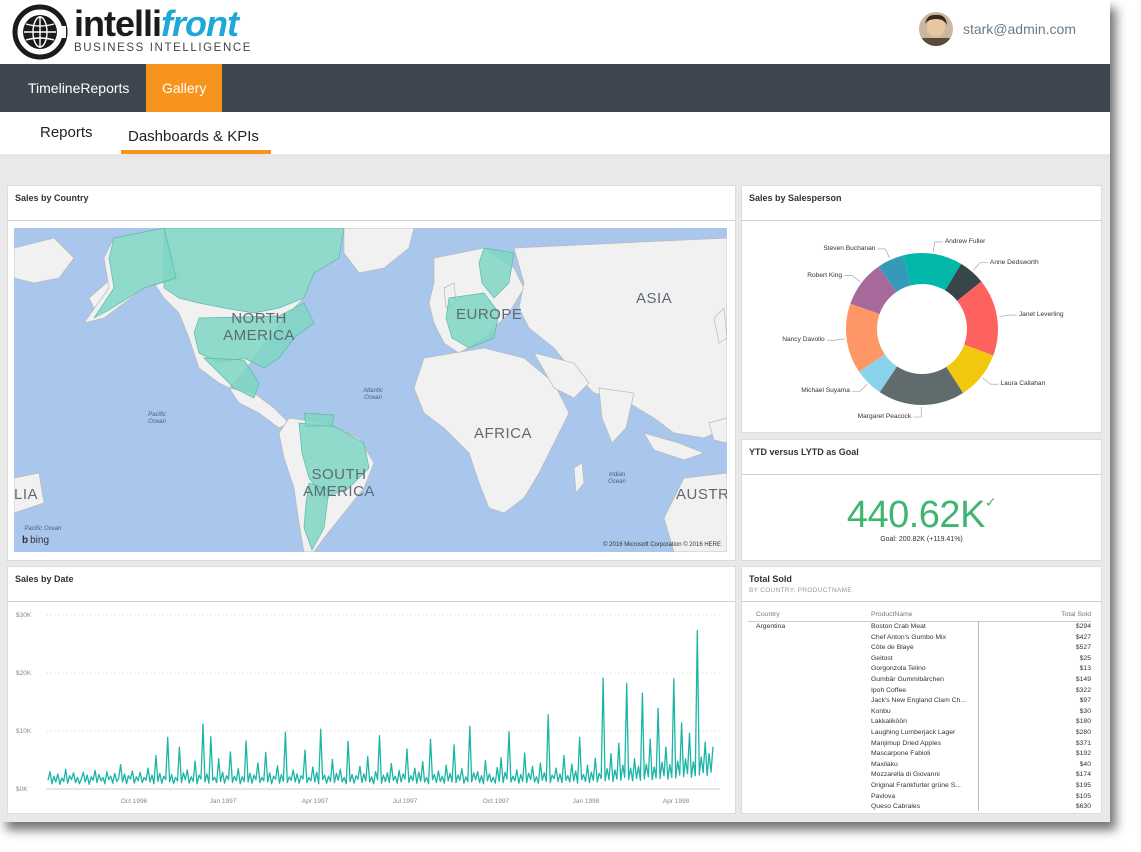 The image size is (1141, 852). What do you see at coordinates (892, 648) in the screenshot?
I see `cell-product: Côte de Blaye` at bounding box center [892, 648].